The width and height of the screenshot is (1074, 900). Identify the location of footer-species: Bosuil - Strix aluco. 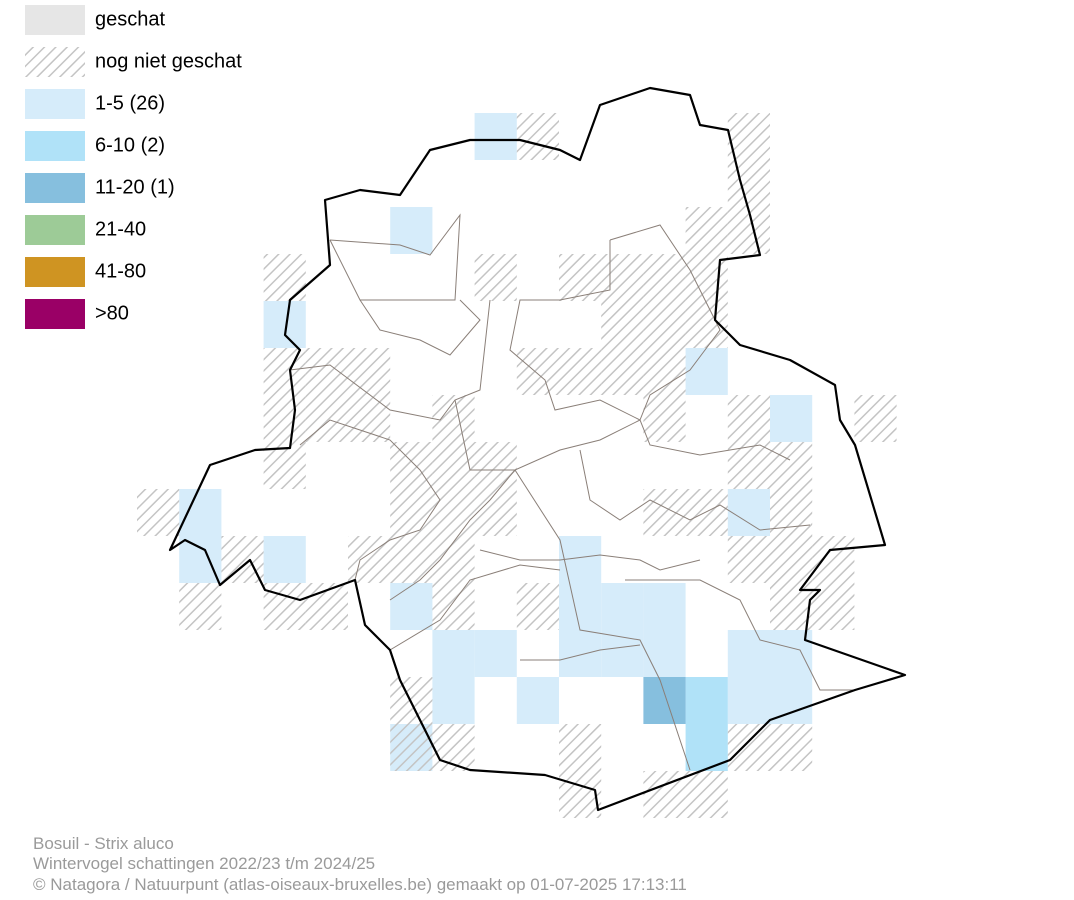
(103, 843).